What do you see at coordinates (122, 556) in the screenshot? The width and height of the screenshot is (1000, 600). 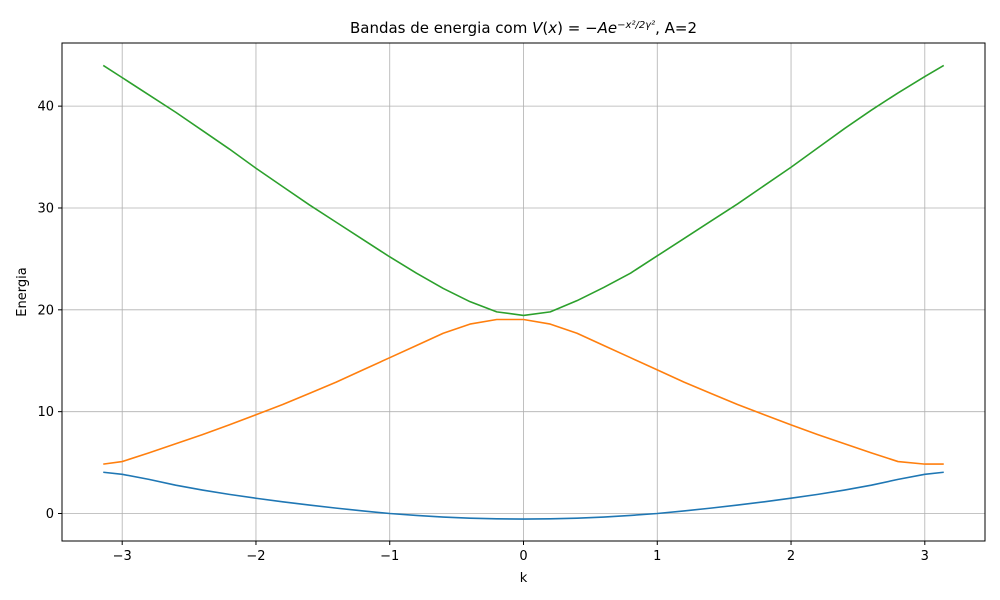 I see `x-tick-label: −3` at bounding box center [122, 556].